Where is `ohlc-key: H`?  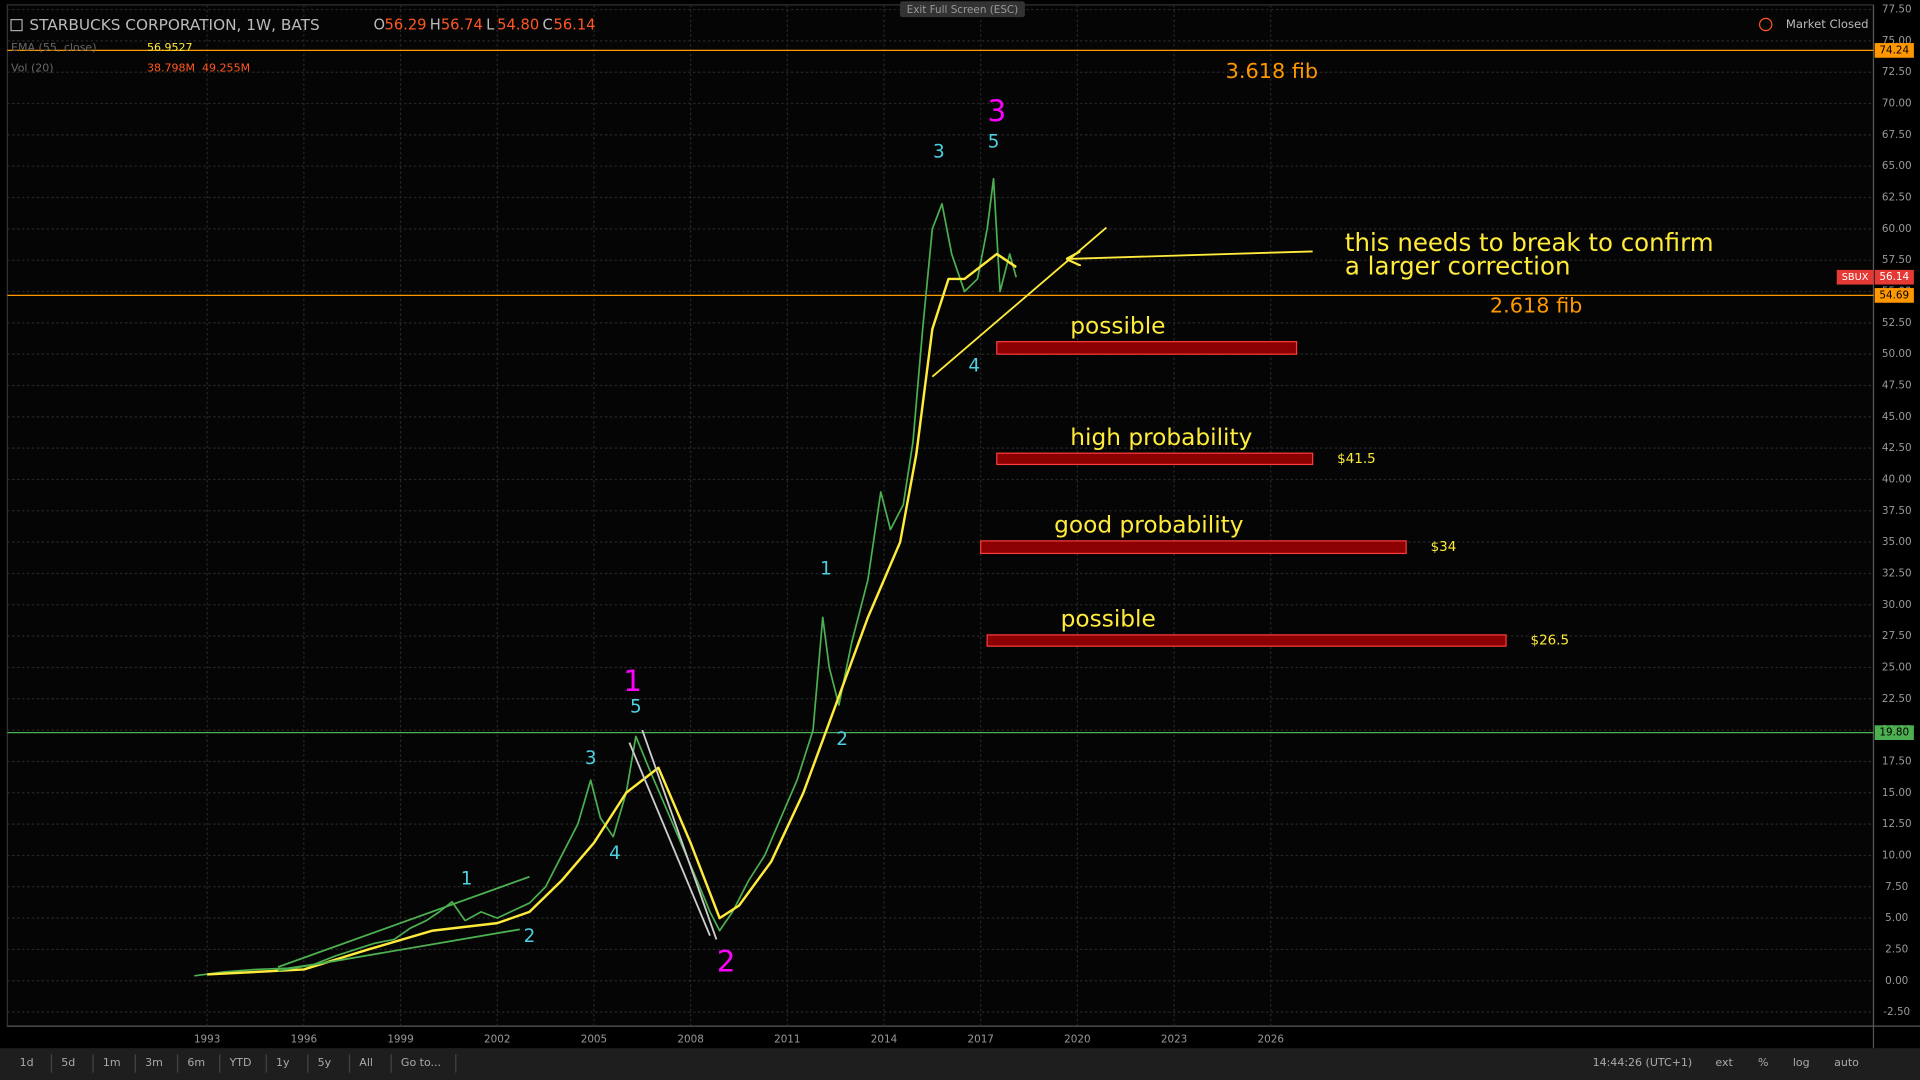 ohlc-key: H is located at coordinates (435, 25).